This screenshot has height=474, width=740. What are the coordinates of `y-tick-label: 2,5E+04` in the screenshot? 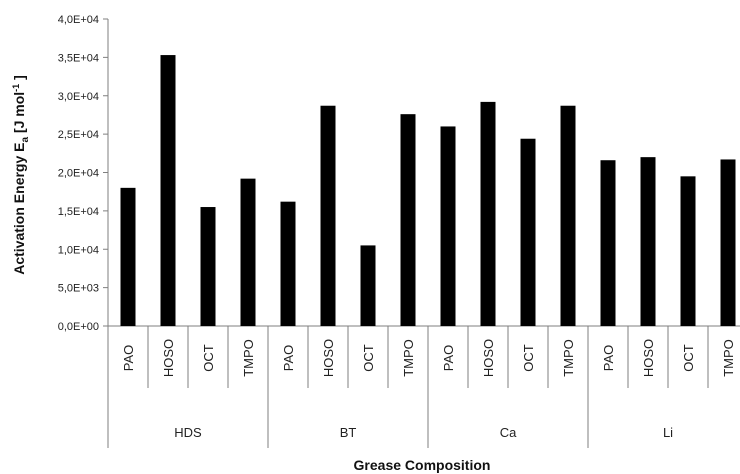 It's located at (78, 135).